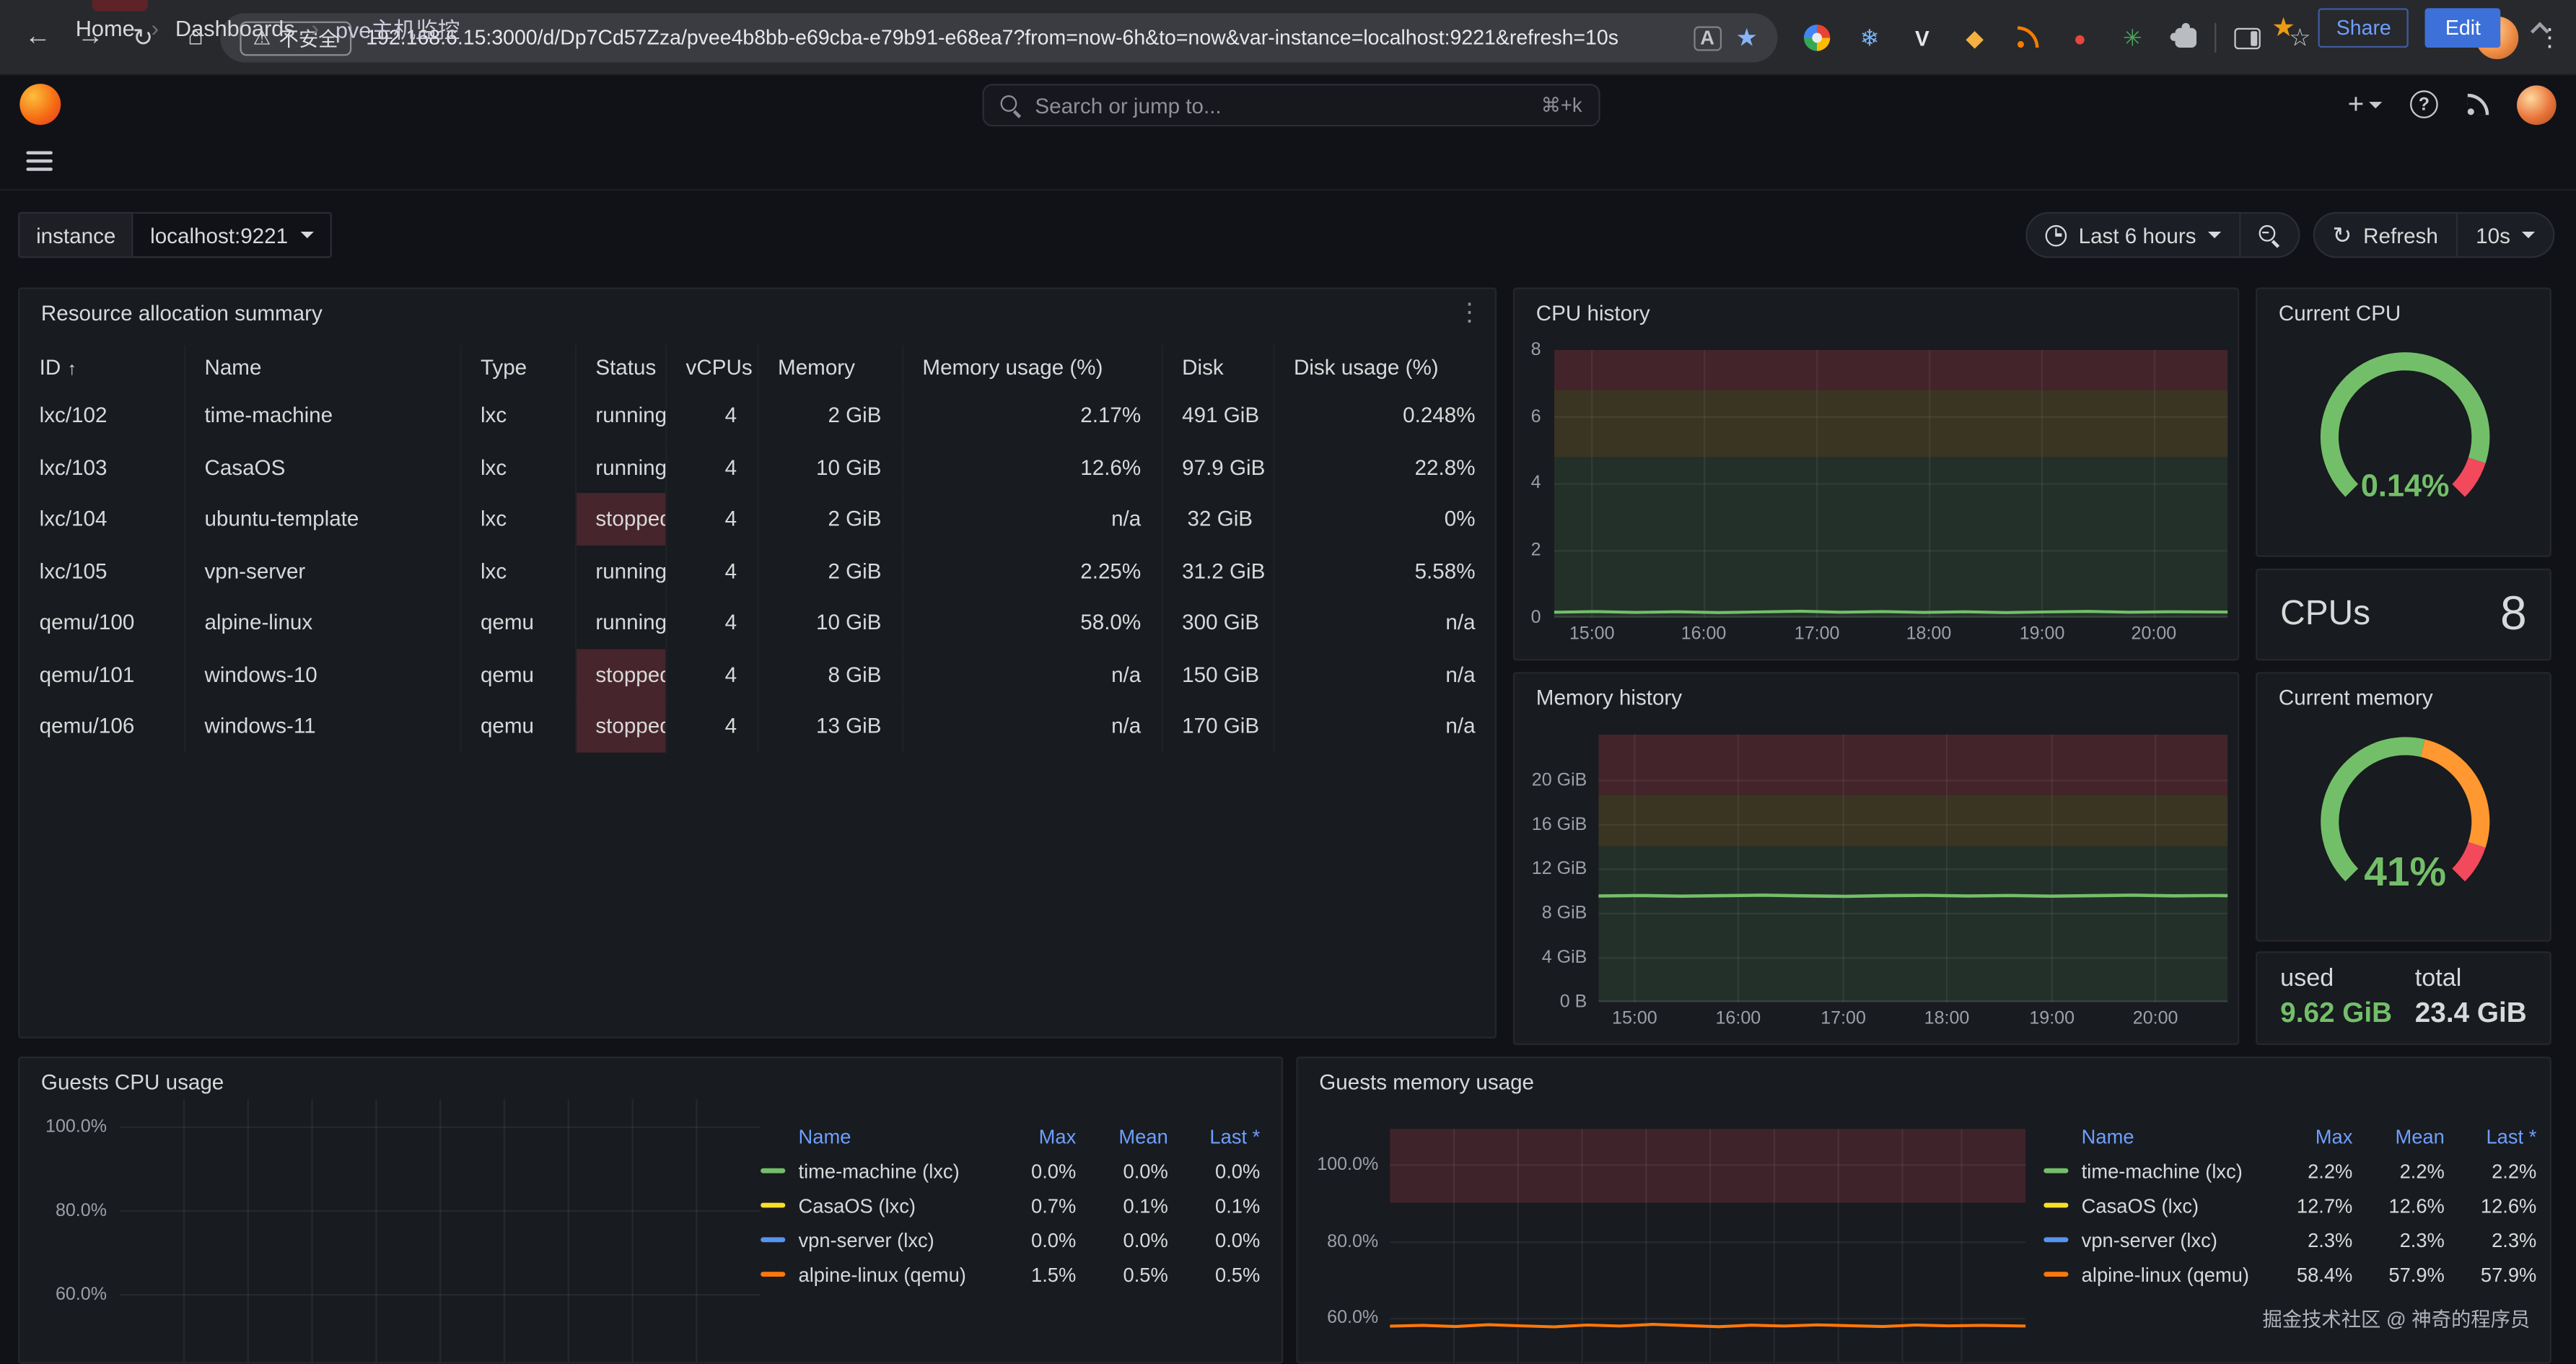 The image size is (2576, 1364). I want to click on grafana-logo, so click(40, 105).